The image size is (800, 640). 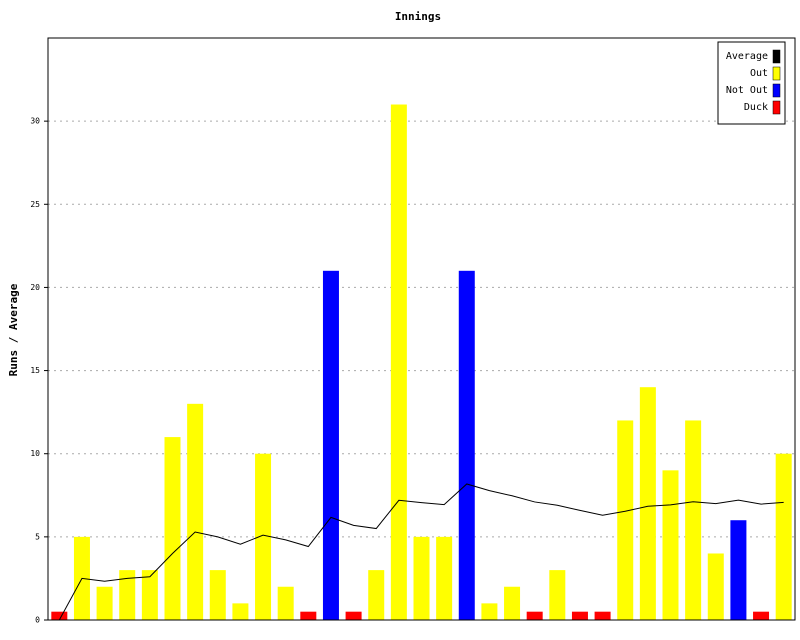 What do you see at coordinates (35, 287) in the screenshot?
I see `y-tick-label: 20` at bounding box center [35, 287].